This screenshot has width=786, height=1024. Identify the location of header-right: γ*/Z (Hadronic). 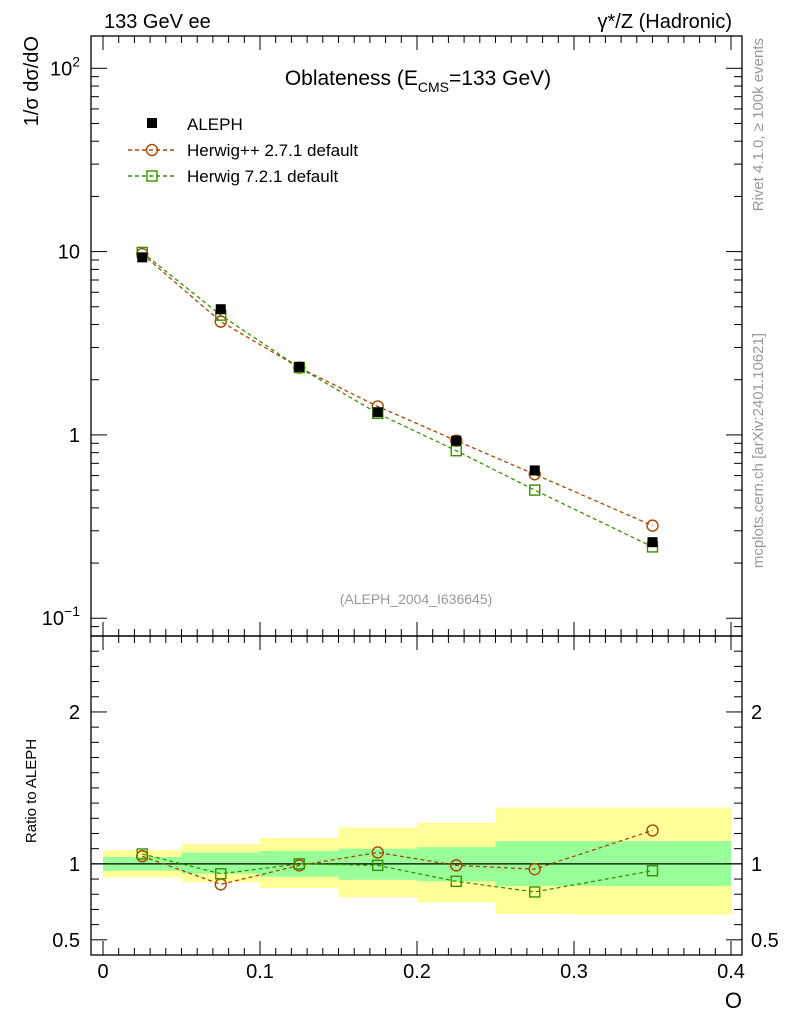
(665, 22).